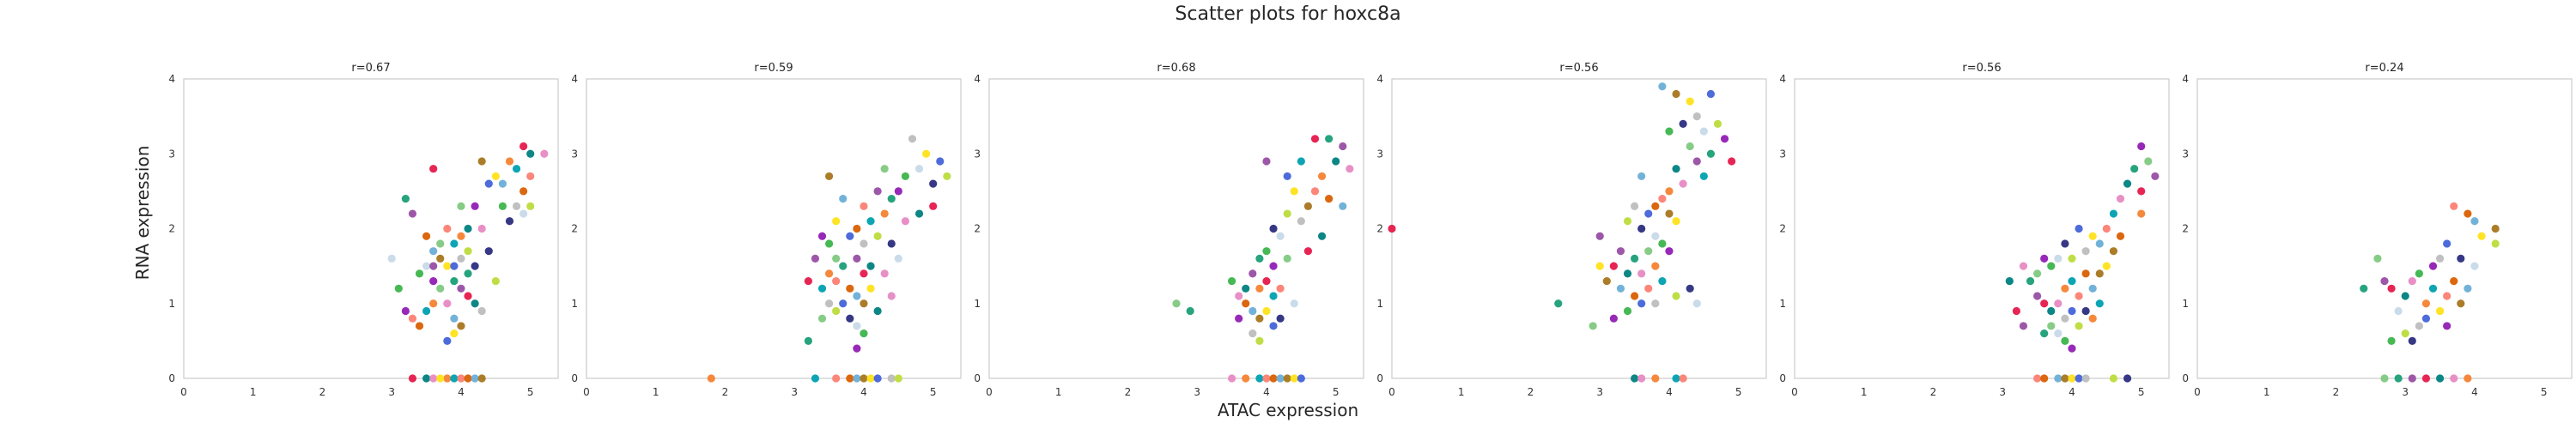 This screenshot has width=2576, height=429. I want to click on panel-title: r=0.59, so click(773, 68).